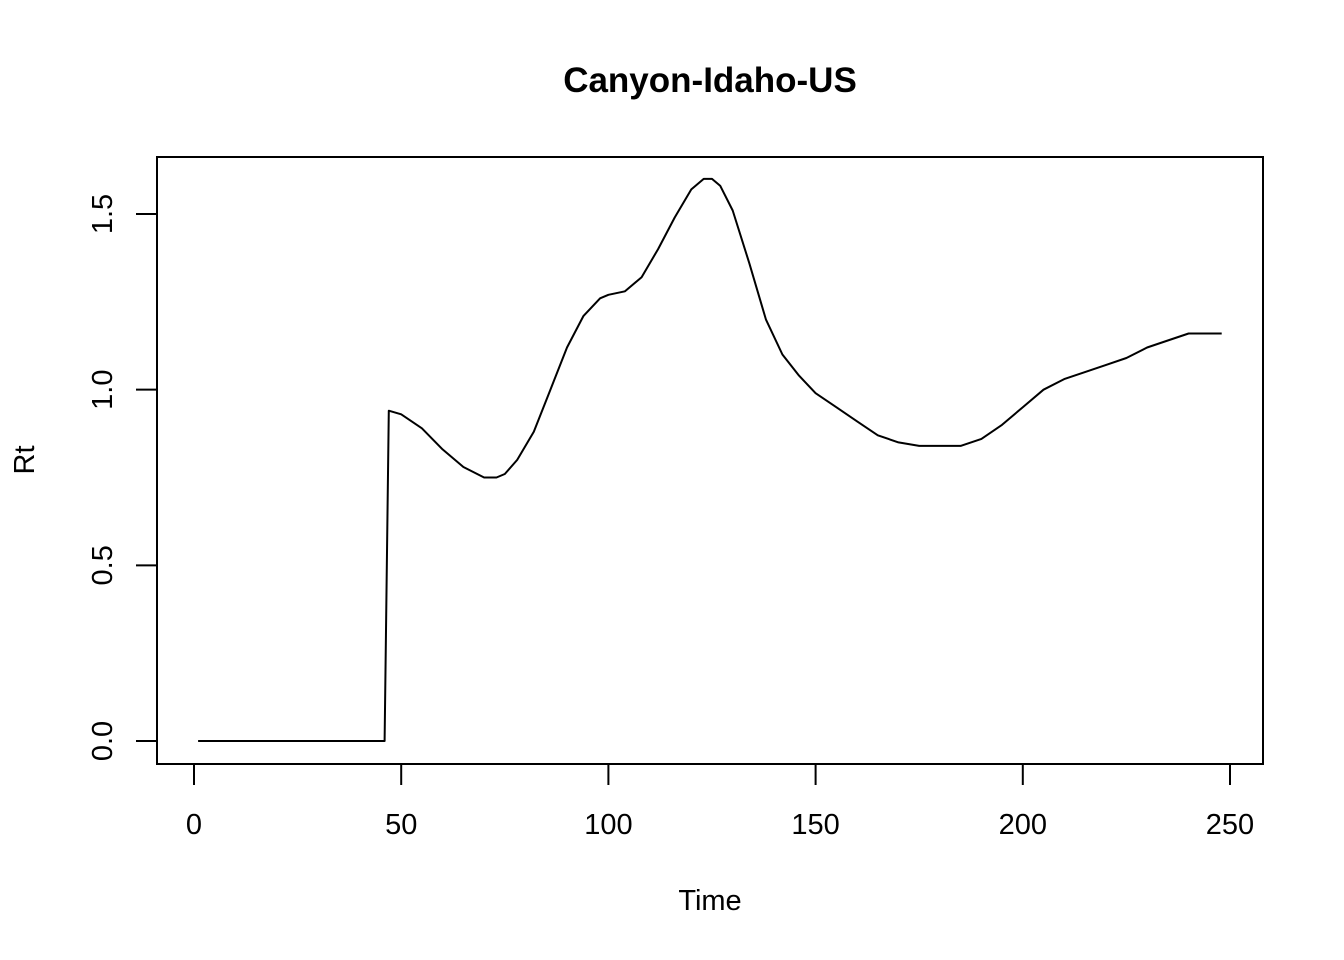 This screenshot has width=1344, height=960. Describe the element at coordinates (1230, 825) in the screenshot. I see `x-tick-label: 250` at that location.